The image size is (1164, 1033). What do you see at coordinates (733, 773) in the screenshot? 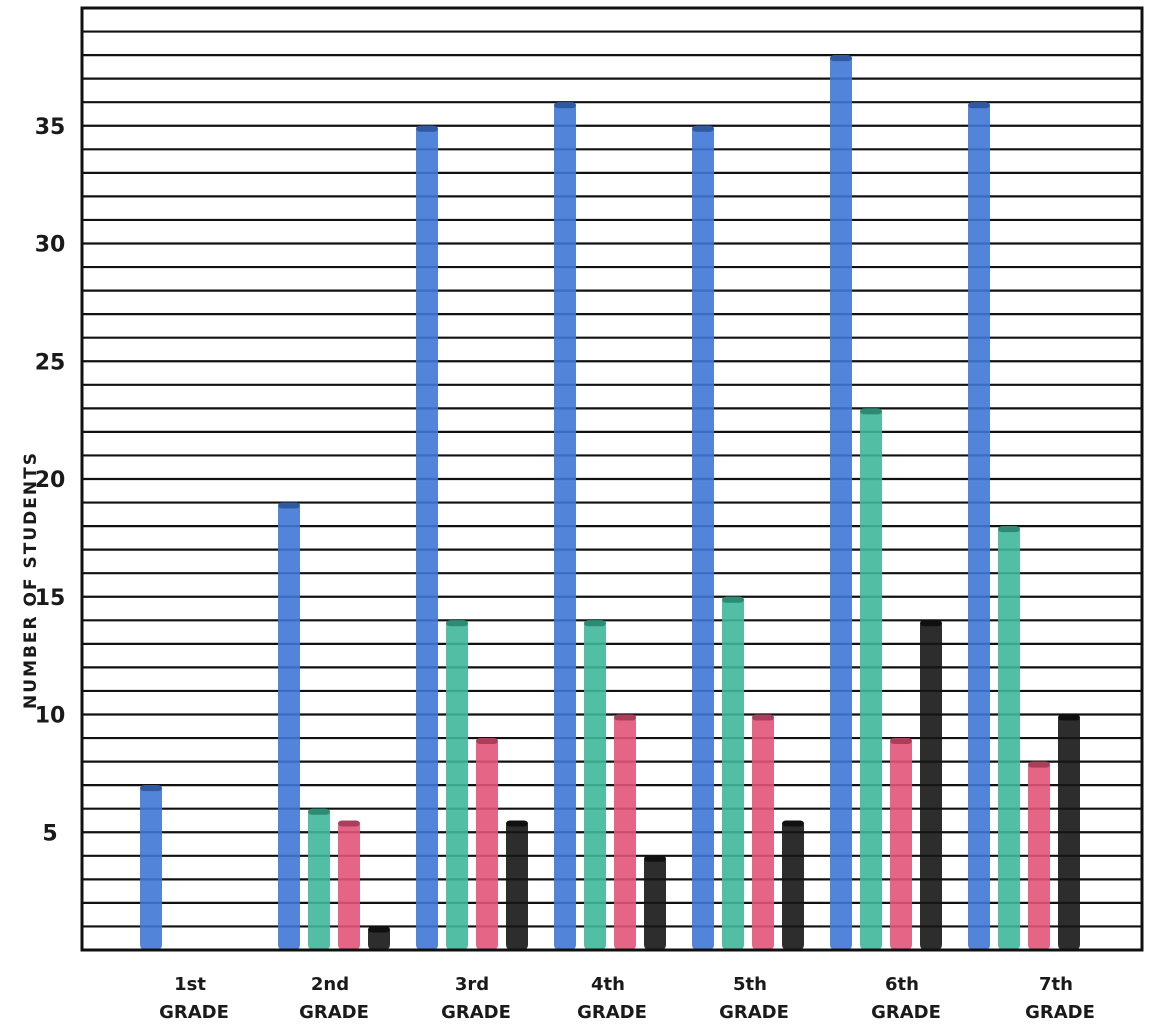
I see `bar-series2-grade5` at bounding box center [733, 773].